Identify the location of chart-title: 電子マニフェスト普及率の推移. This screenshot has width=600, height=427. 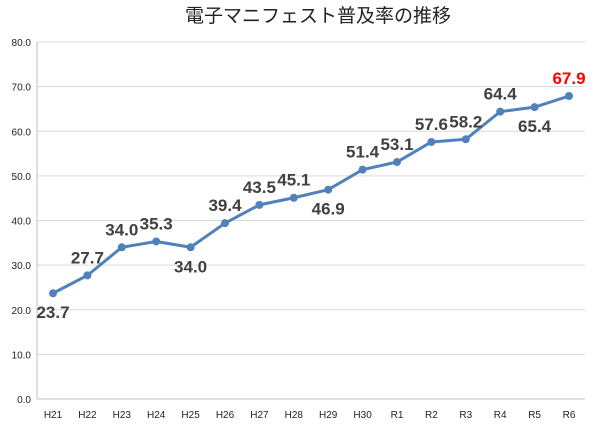
(318, 16).